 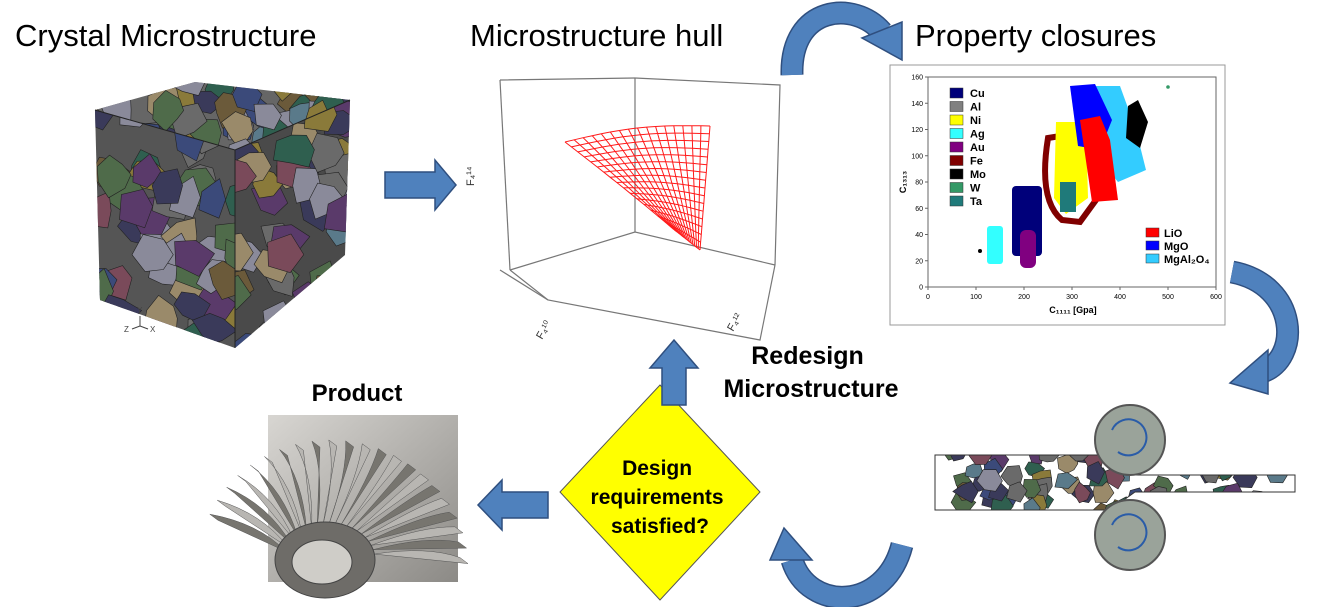 I want to click on hull-title: Microstructure hull, so click(x=596, y=35).